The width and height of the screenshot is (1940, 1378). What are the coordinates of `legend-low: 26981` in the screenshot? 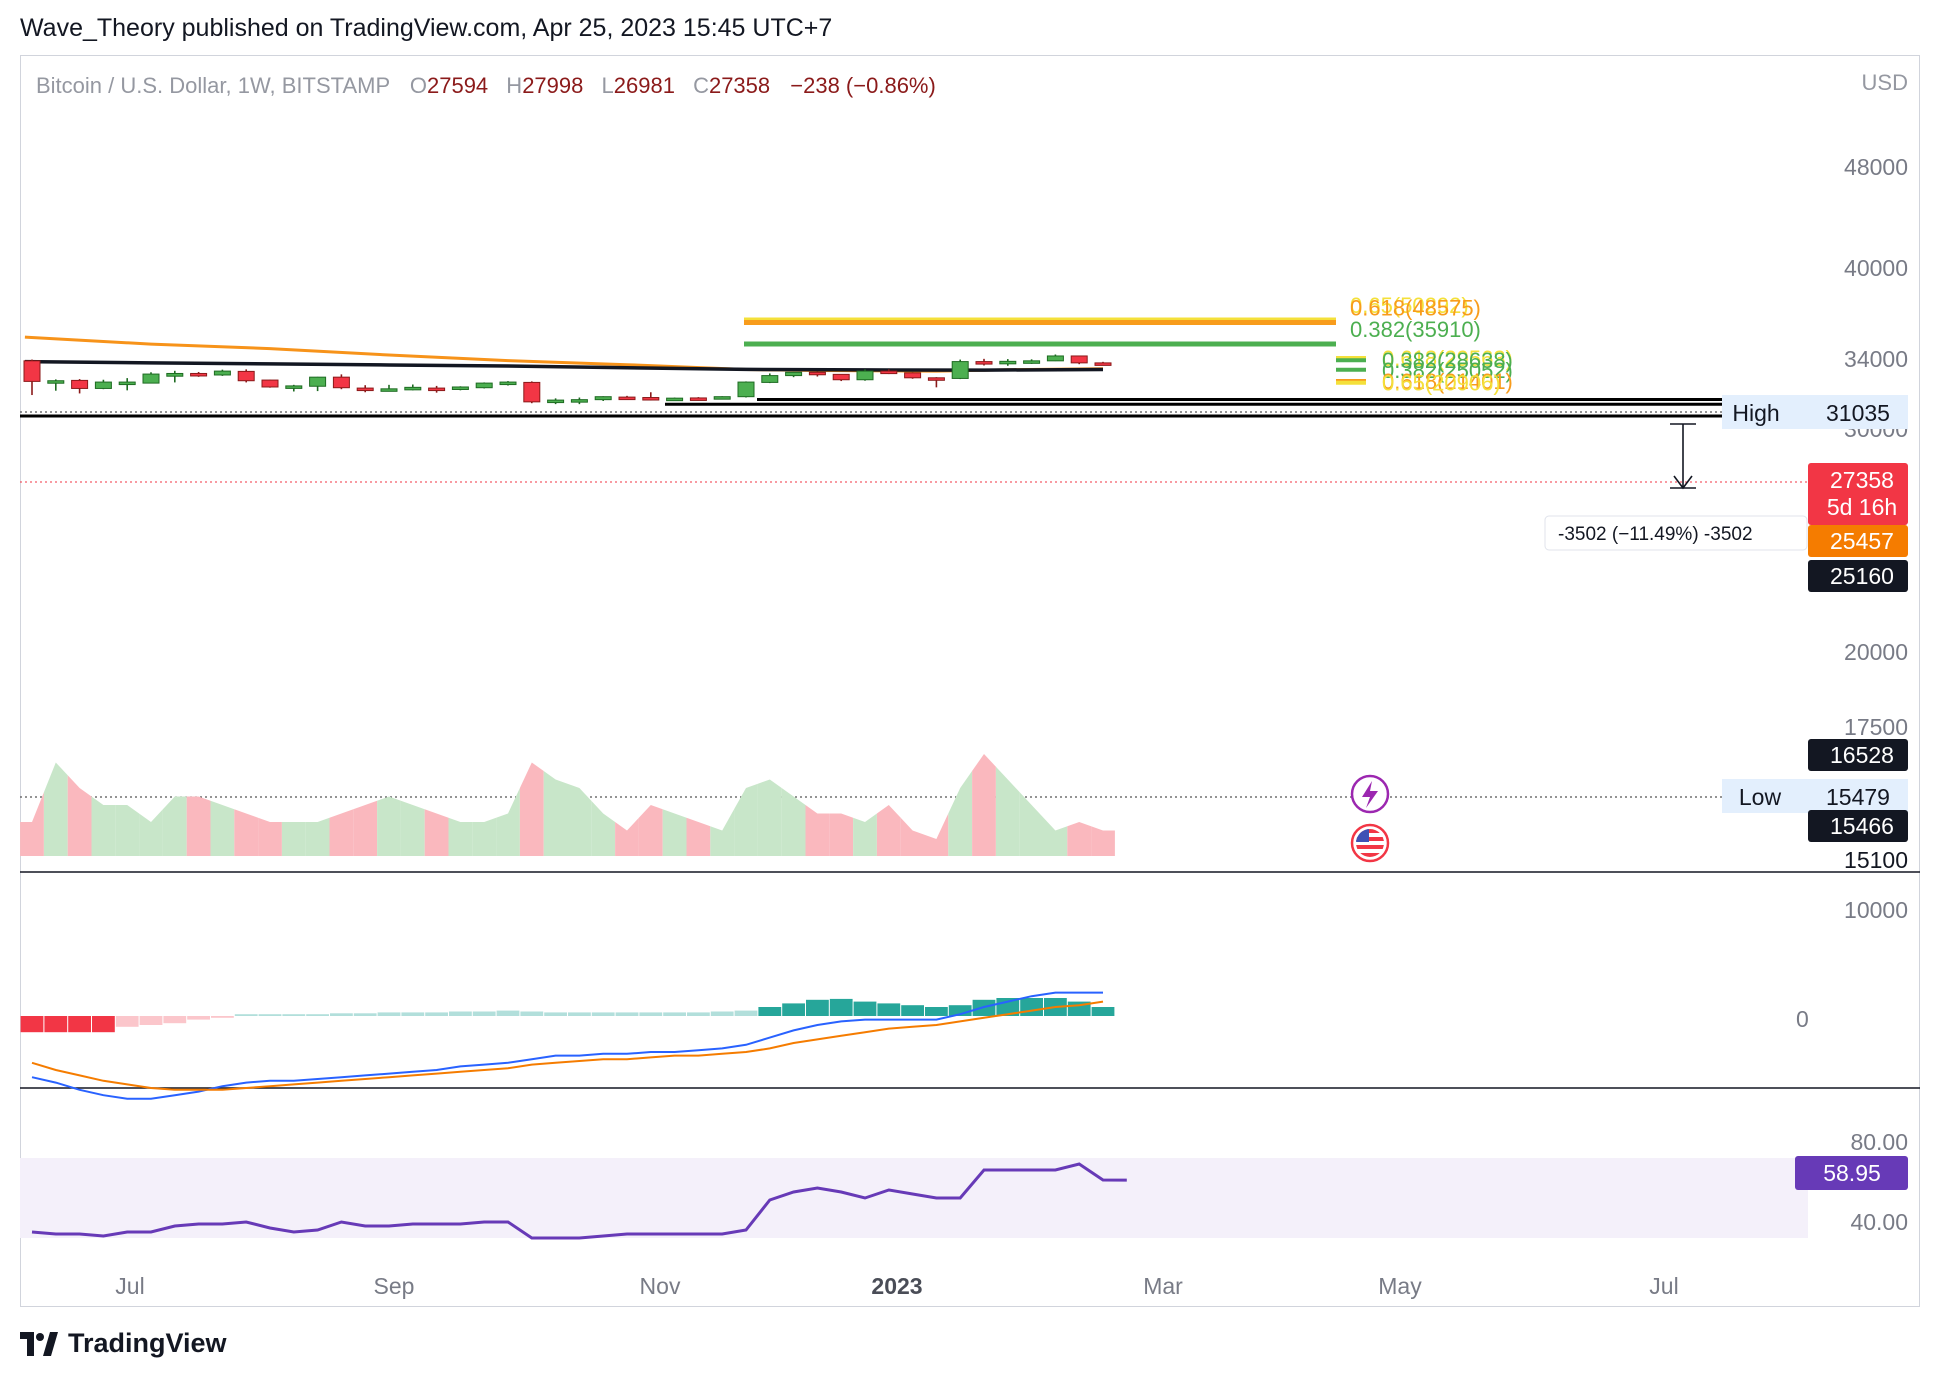 It's located at (644, 85).